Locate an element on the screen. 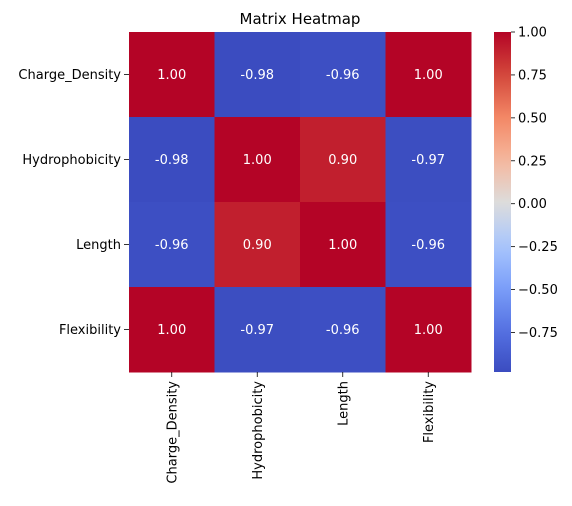 Image resolution: width=572 pixels, height=506 pixels. colorbar-tick-label-3: 0.25 is located at coordinates (532, 161).